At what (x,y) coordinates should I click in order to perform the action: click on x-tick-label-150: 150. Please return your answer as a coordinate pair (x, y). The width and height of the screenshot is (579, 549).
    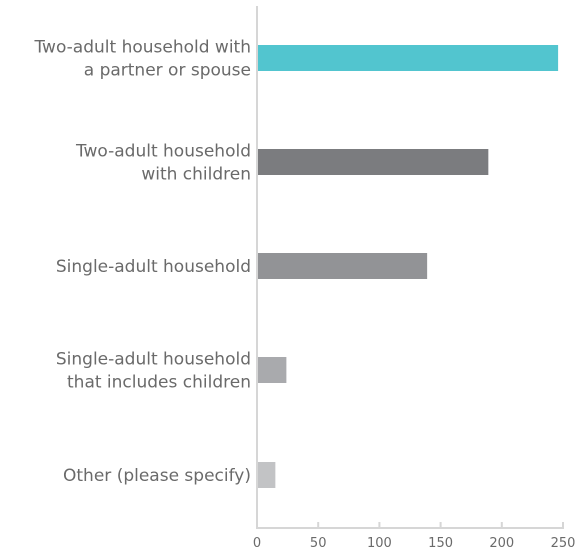
    Looking at the image, I should click on (440, 542).